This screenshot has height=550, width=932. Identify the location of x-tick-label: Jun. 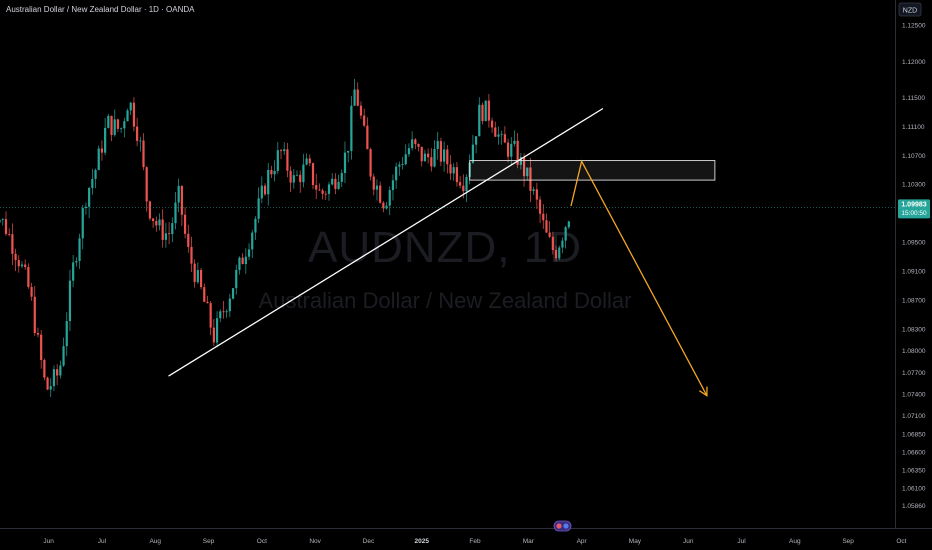
(48, 541).